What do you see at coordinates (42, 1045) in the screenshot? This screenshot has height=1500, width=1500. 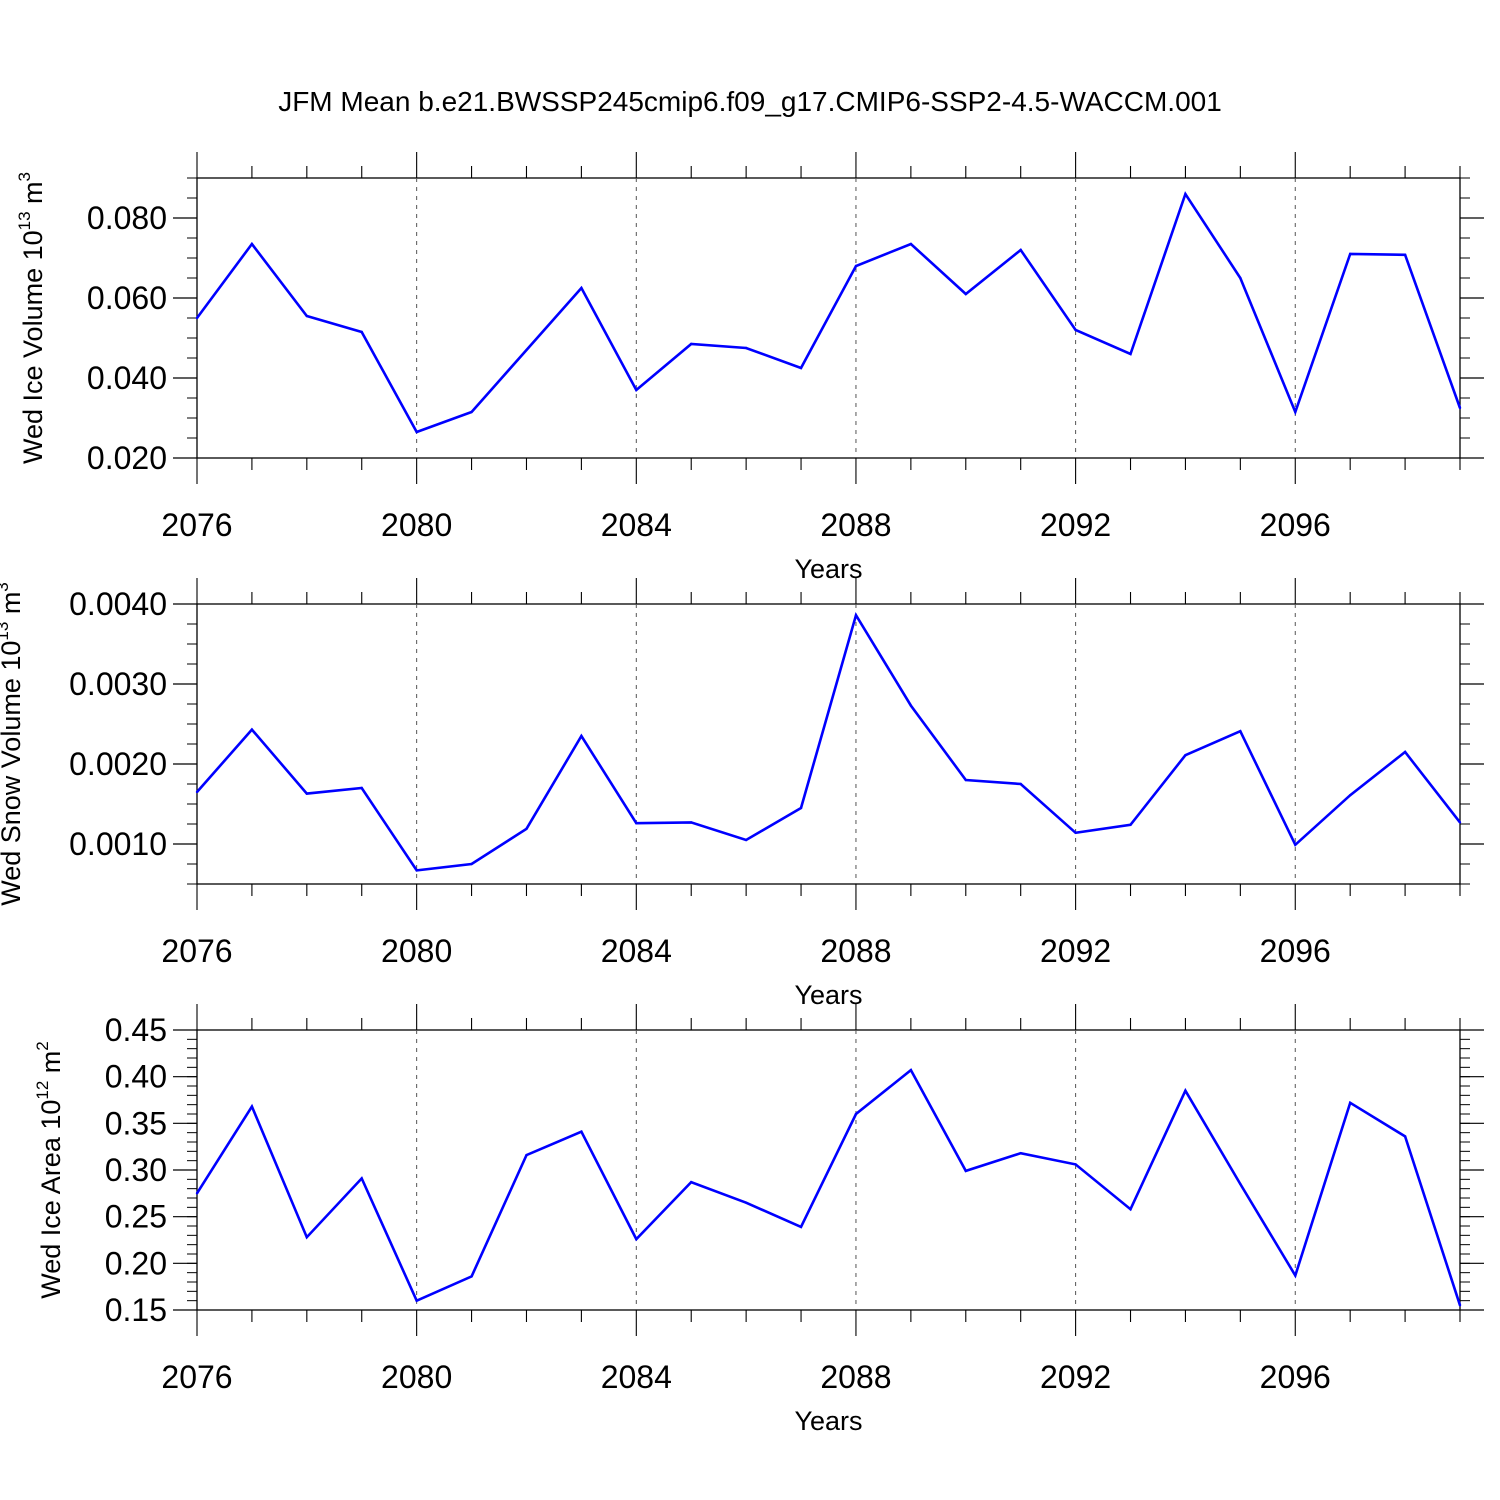 I see `y-axis-title-superscript: 2` at bounding box center [42, 1045].